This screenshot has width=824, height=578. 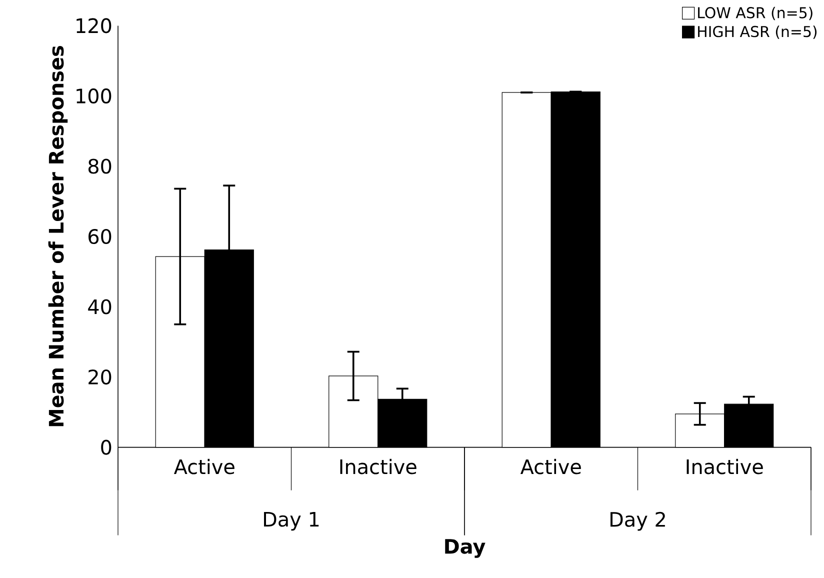 What do you see at coordinates (94, 26) in the screenshot?
I see `y-tick-label: 120` at bounding box center [94, 26].